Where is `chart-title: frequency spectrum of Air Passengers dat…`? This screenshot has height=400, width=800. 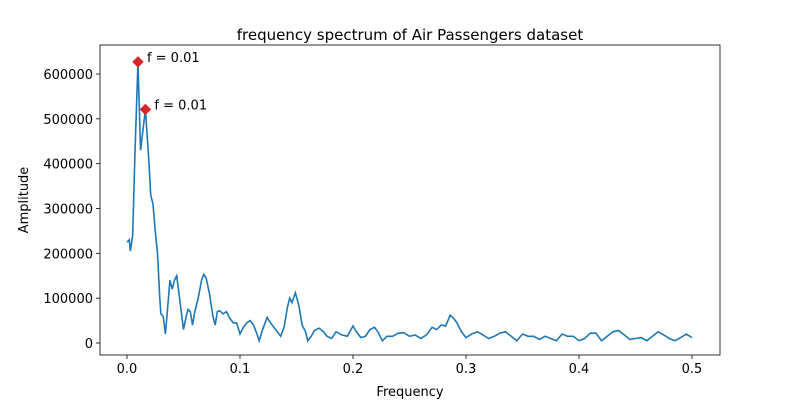 chart-title: frequency spectrum of Air Passengers dat… is located at coordinates (410, 35).